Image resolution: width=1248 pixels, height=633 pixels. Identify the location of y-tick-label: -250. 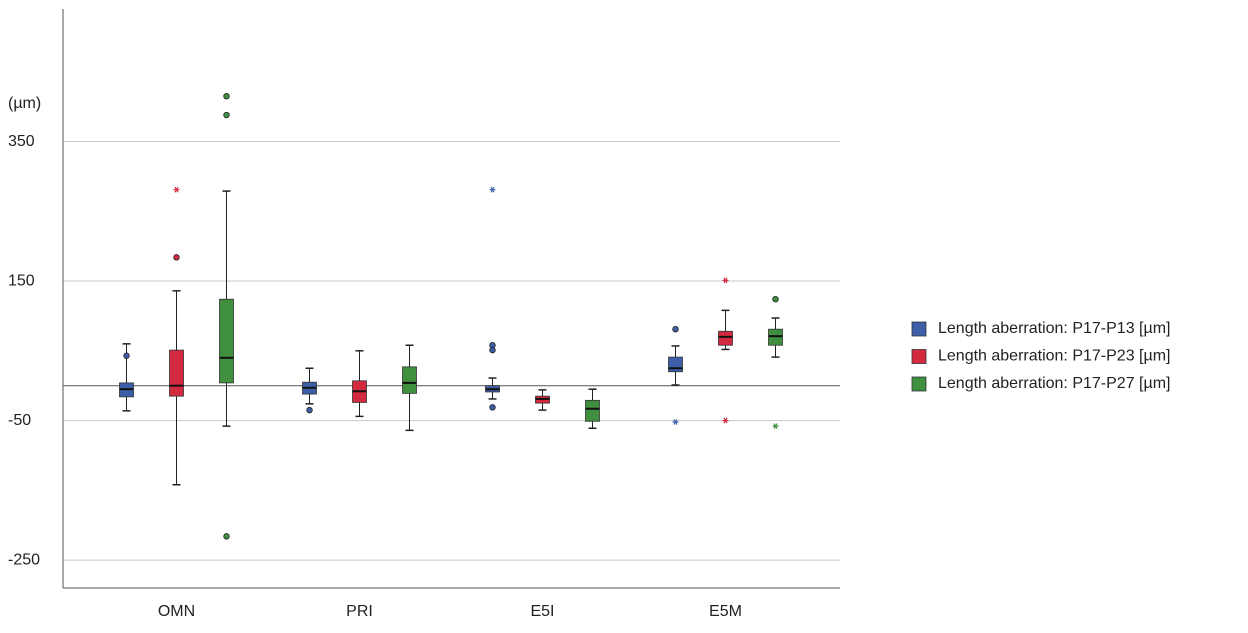
(24, 559).